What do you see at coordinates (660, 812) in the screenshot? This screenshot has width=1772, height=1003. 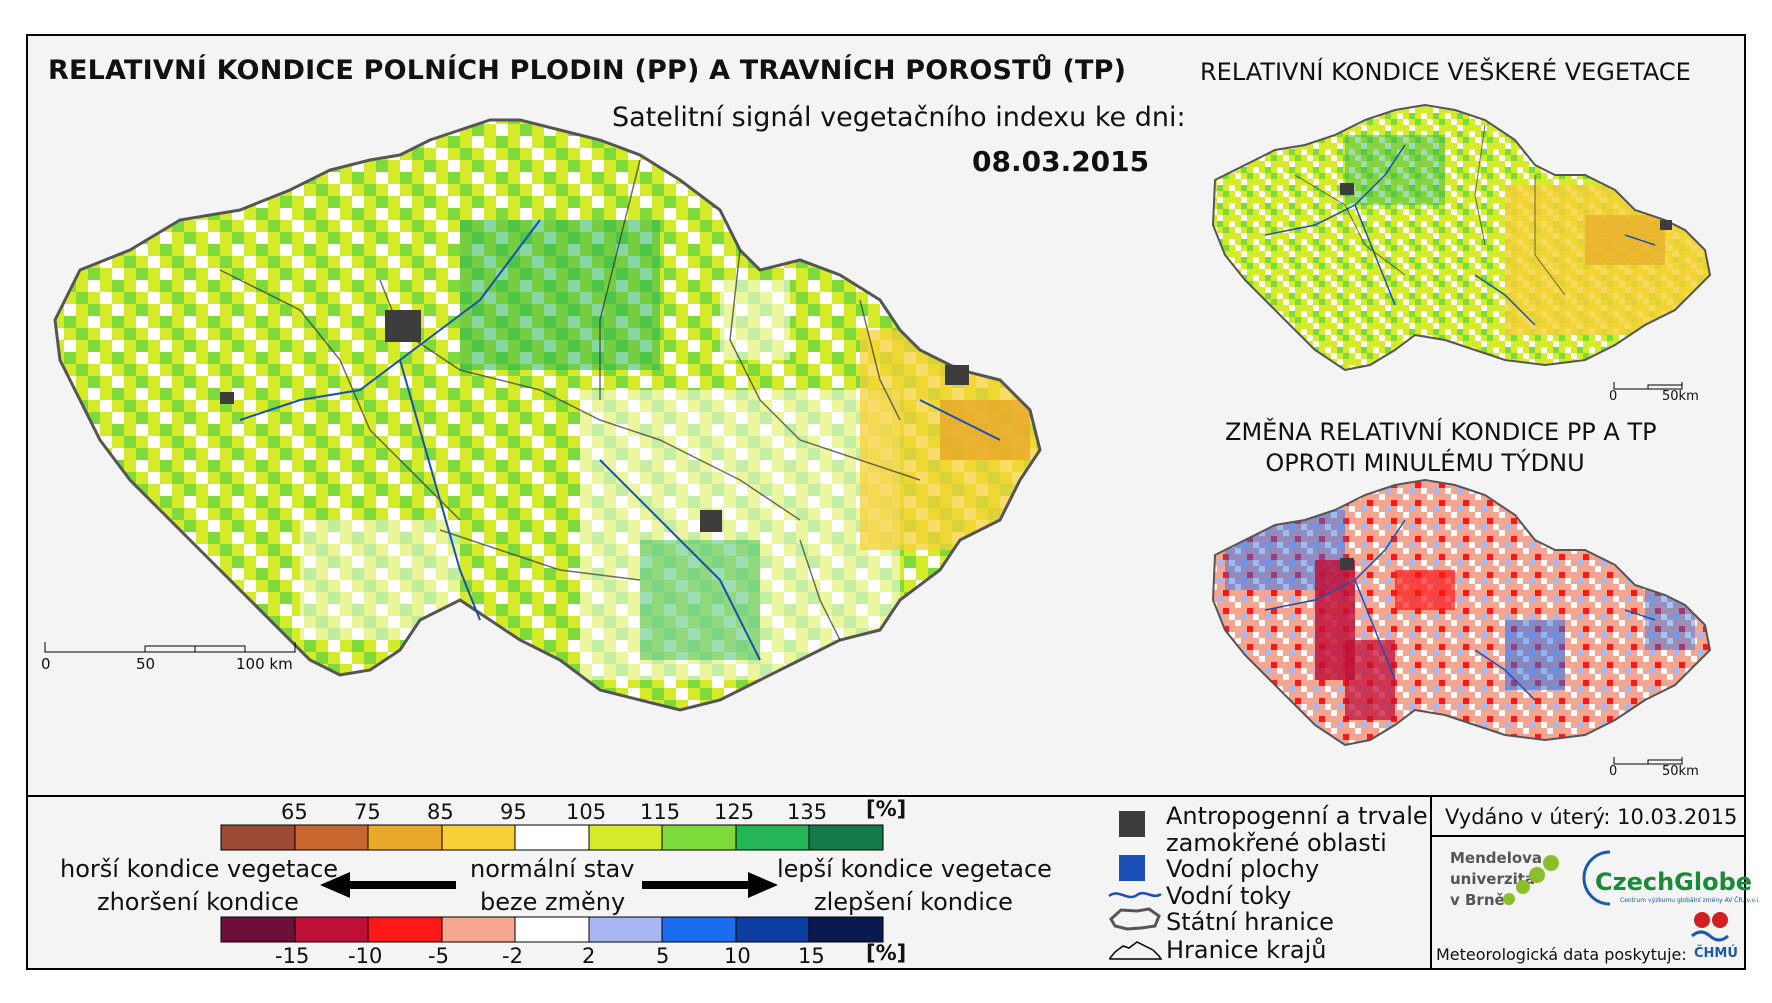 I see `legend-condition-label: 115` at bounding box center [660, 812].